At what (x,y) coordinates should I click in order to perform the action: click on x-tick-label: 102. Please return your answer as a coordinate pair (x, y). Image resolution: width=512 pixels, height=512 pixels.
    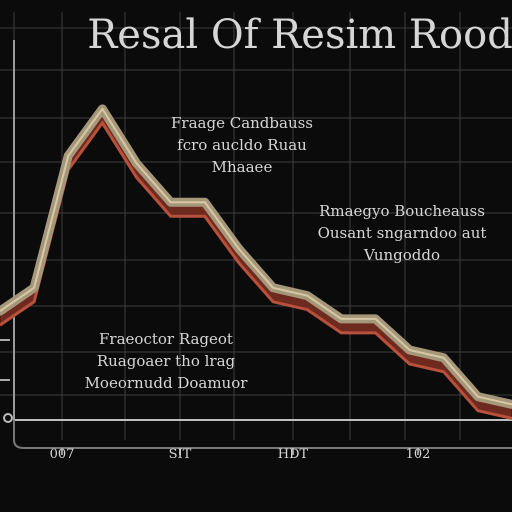
    Looking at the image, I should click on (418, 454).